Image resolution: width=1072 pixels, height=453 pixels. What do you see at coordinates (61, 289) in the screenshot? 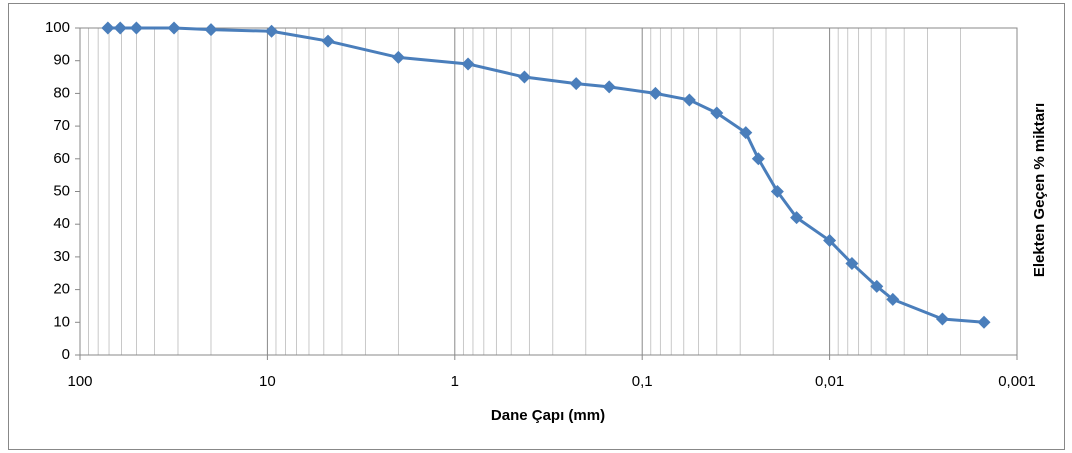
I see `y-tick-label: 20` at bounding box center [61, 289].